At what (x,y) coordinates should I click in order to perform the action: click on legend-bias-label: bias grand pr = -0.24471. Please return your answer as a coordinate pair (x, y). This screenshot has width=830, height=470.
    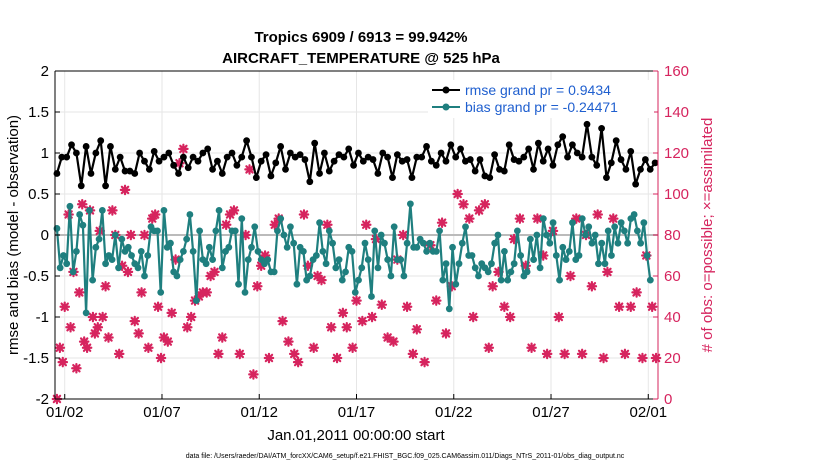
    Looking at the image, I should click on (541, 107).